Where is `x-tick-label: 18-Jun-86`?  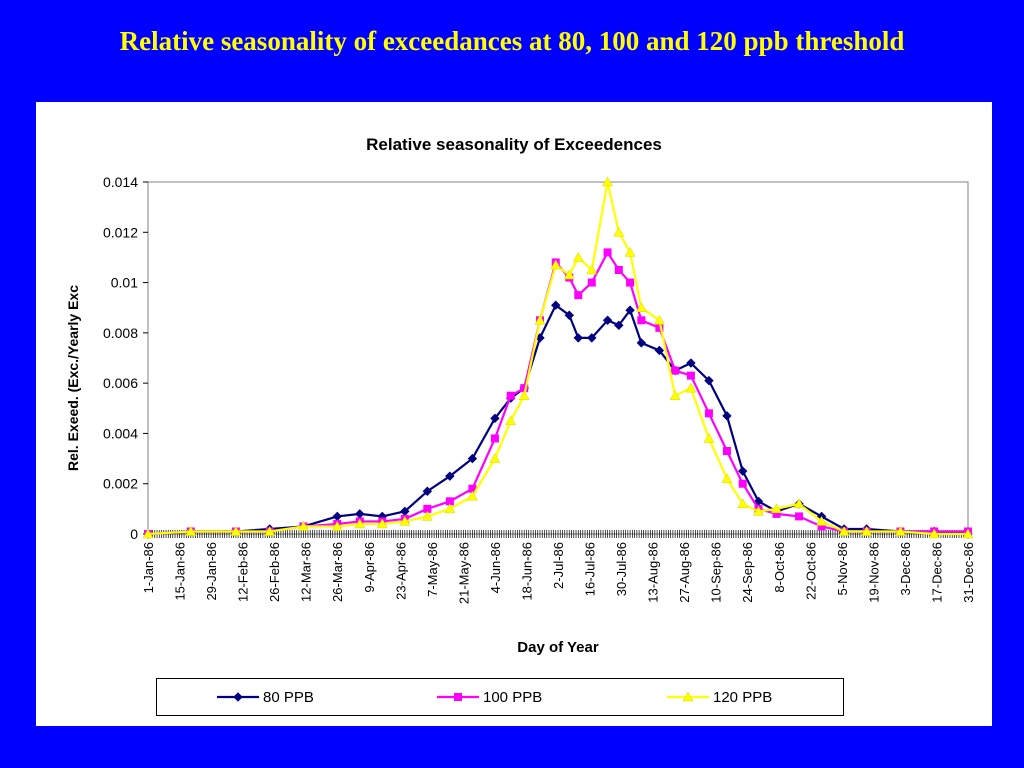
x-tick-label: 18-Jun-86 is located at coordinates (526, 571).